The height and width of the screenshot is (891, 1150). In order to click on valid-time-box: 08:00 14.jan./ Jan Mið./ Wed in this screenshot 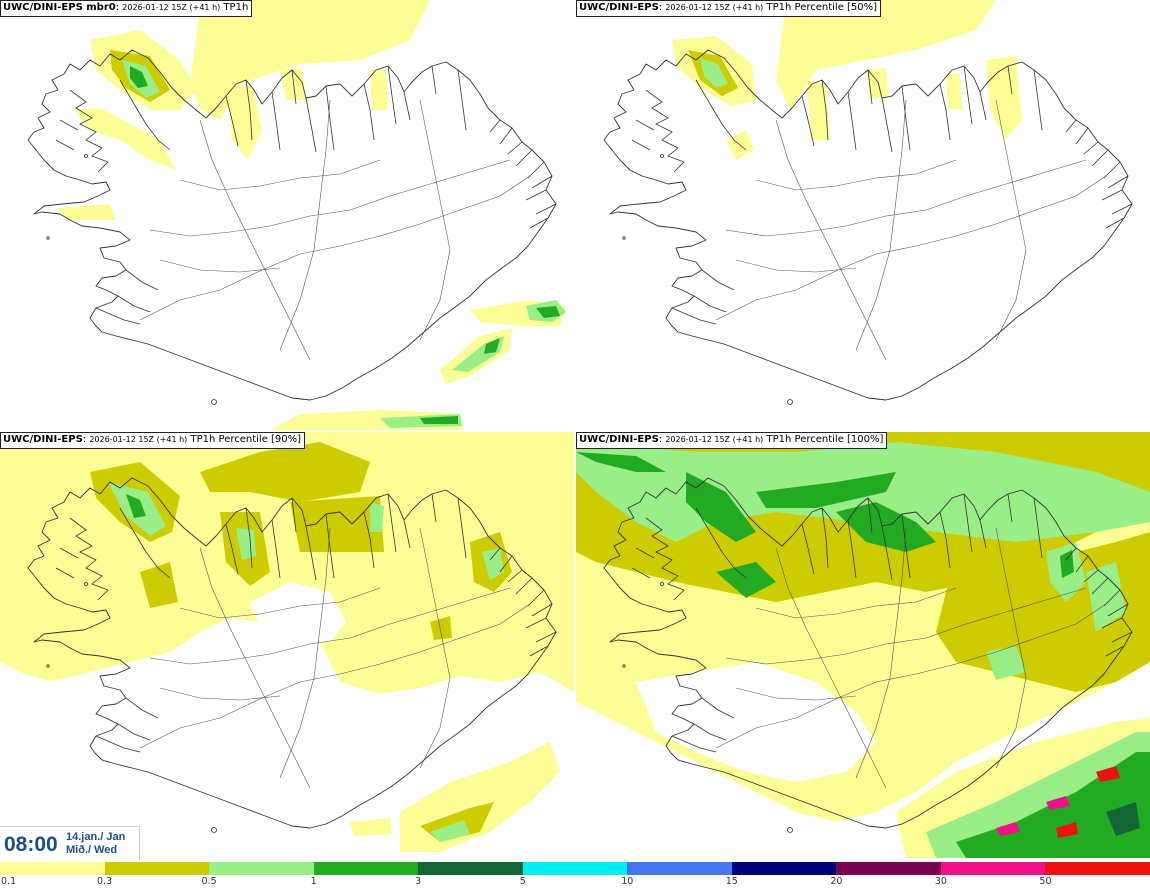, I will do `click(70, 843)`.